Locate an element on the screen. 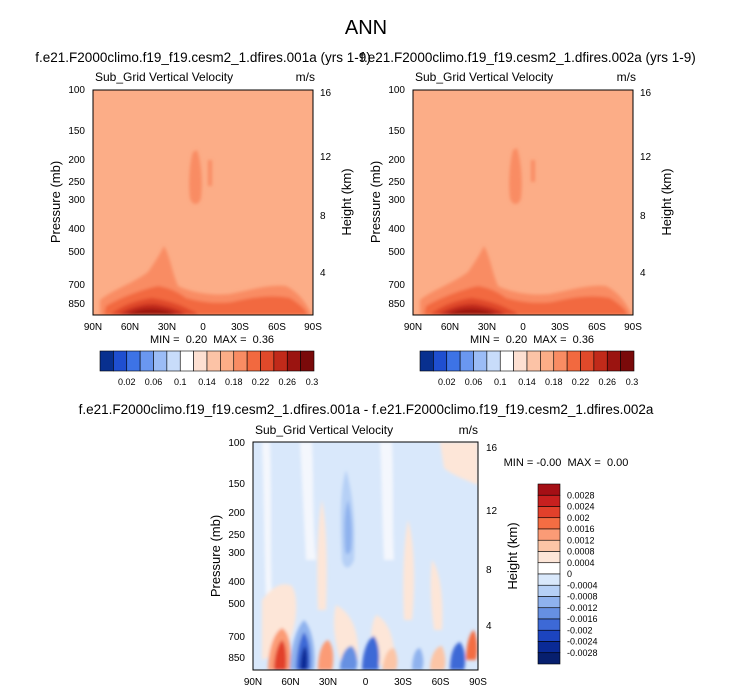 This screenshot has height=689, width=732. panel-a-xtick: 30S is located at coordinates (240, 327).